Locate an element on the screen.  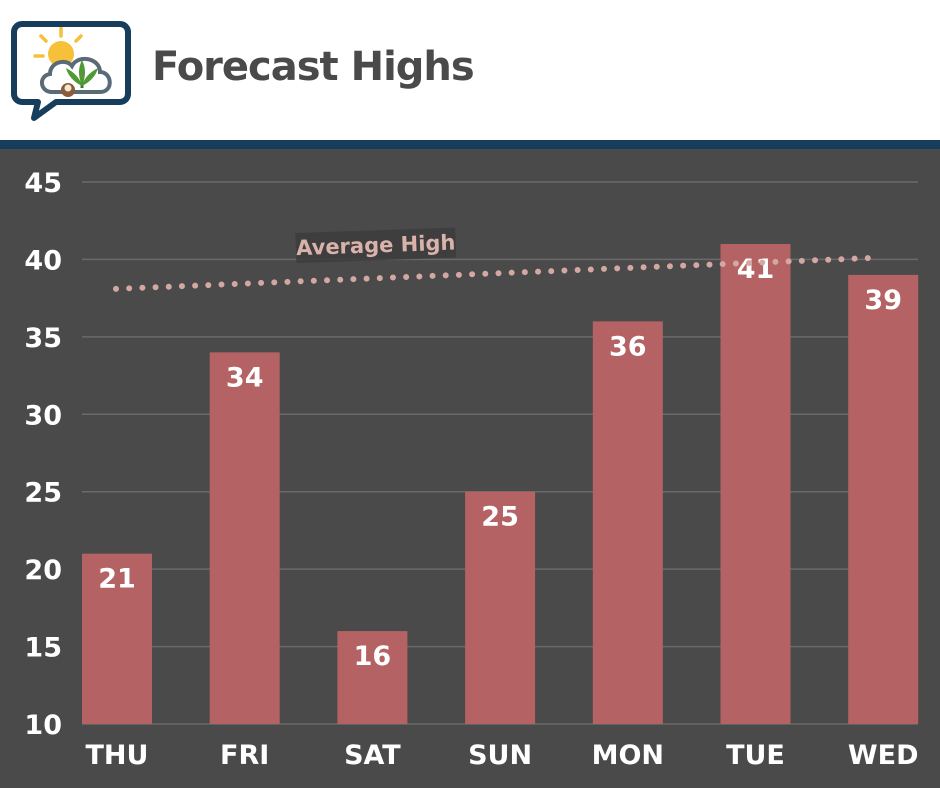
bar-fri is located at coordinates (244, 538).